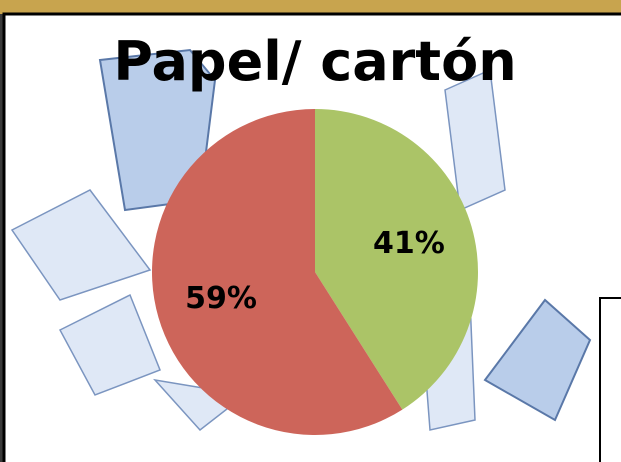  What do you see at coordinates (409, 243) in the screenshot?
I see `value-label: 41%` at bounding box center [409, 243].